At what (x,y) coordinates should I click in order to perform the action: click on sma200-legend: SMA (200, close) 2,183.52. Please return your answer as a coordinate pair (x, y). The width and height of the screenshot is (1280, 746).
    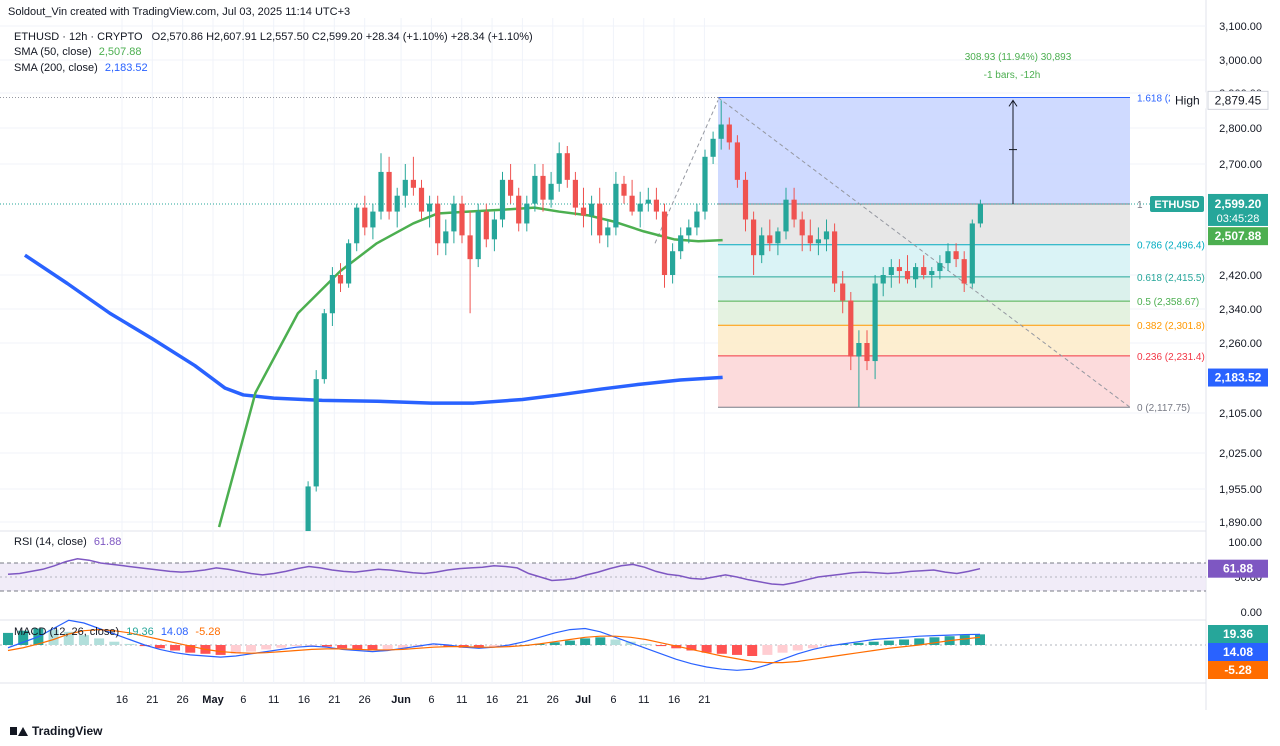
    Looking at the image, I should click on (81, 68).